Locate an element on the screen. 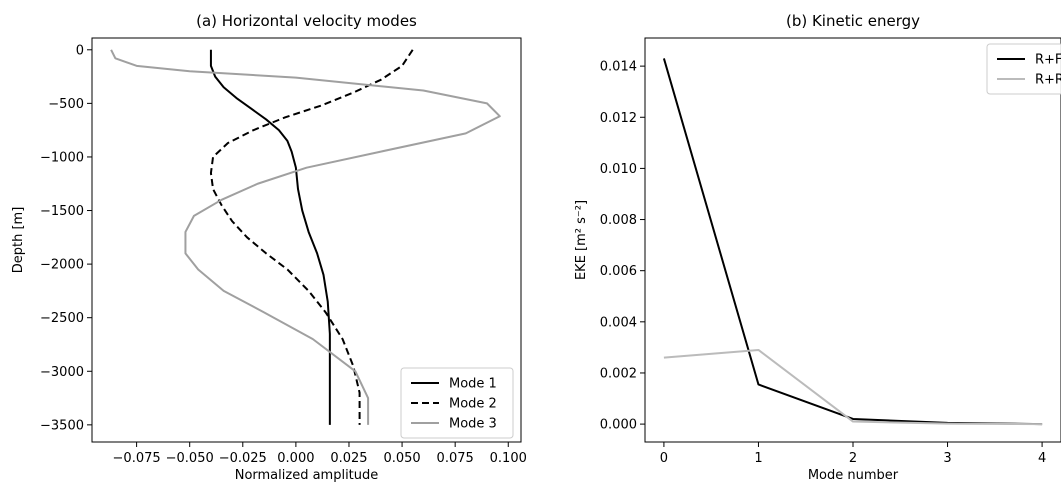 Image resolution: width=1061 pixels, height=483 pixels. y-tick-label: 0 is located at coordinates (80, 50).